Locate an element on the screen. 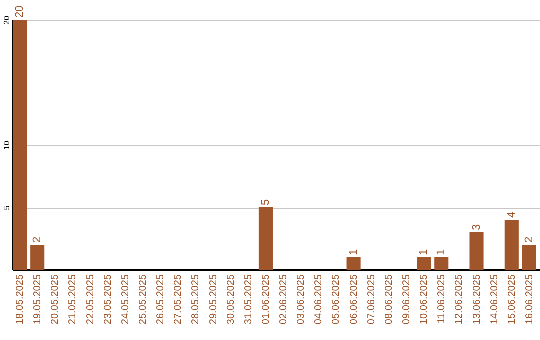 Image resolution: width=540 pixels, height=340 pixels. data-label: 5 is located at coordinates (266, 202).